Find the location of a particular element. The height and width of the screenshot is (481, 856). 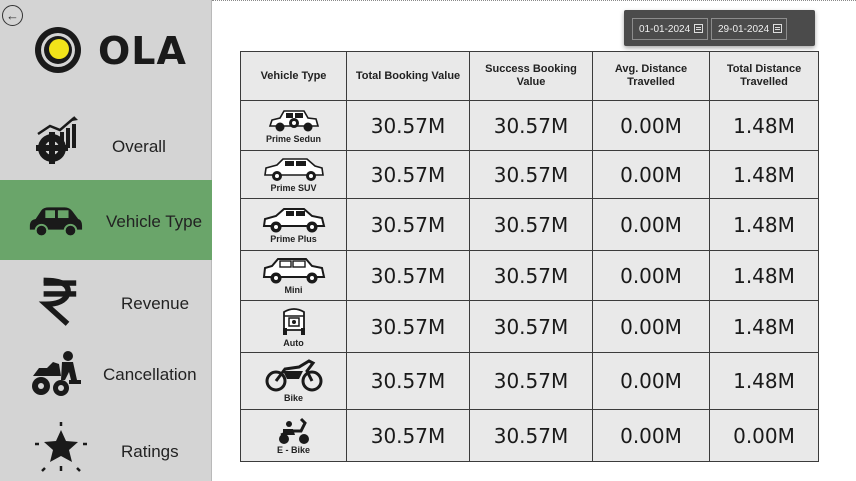

mini-car-icon is located at coordinates (293, 270).